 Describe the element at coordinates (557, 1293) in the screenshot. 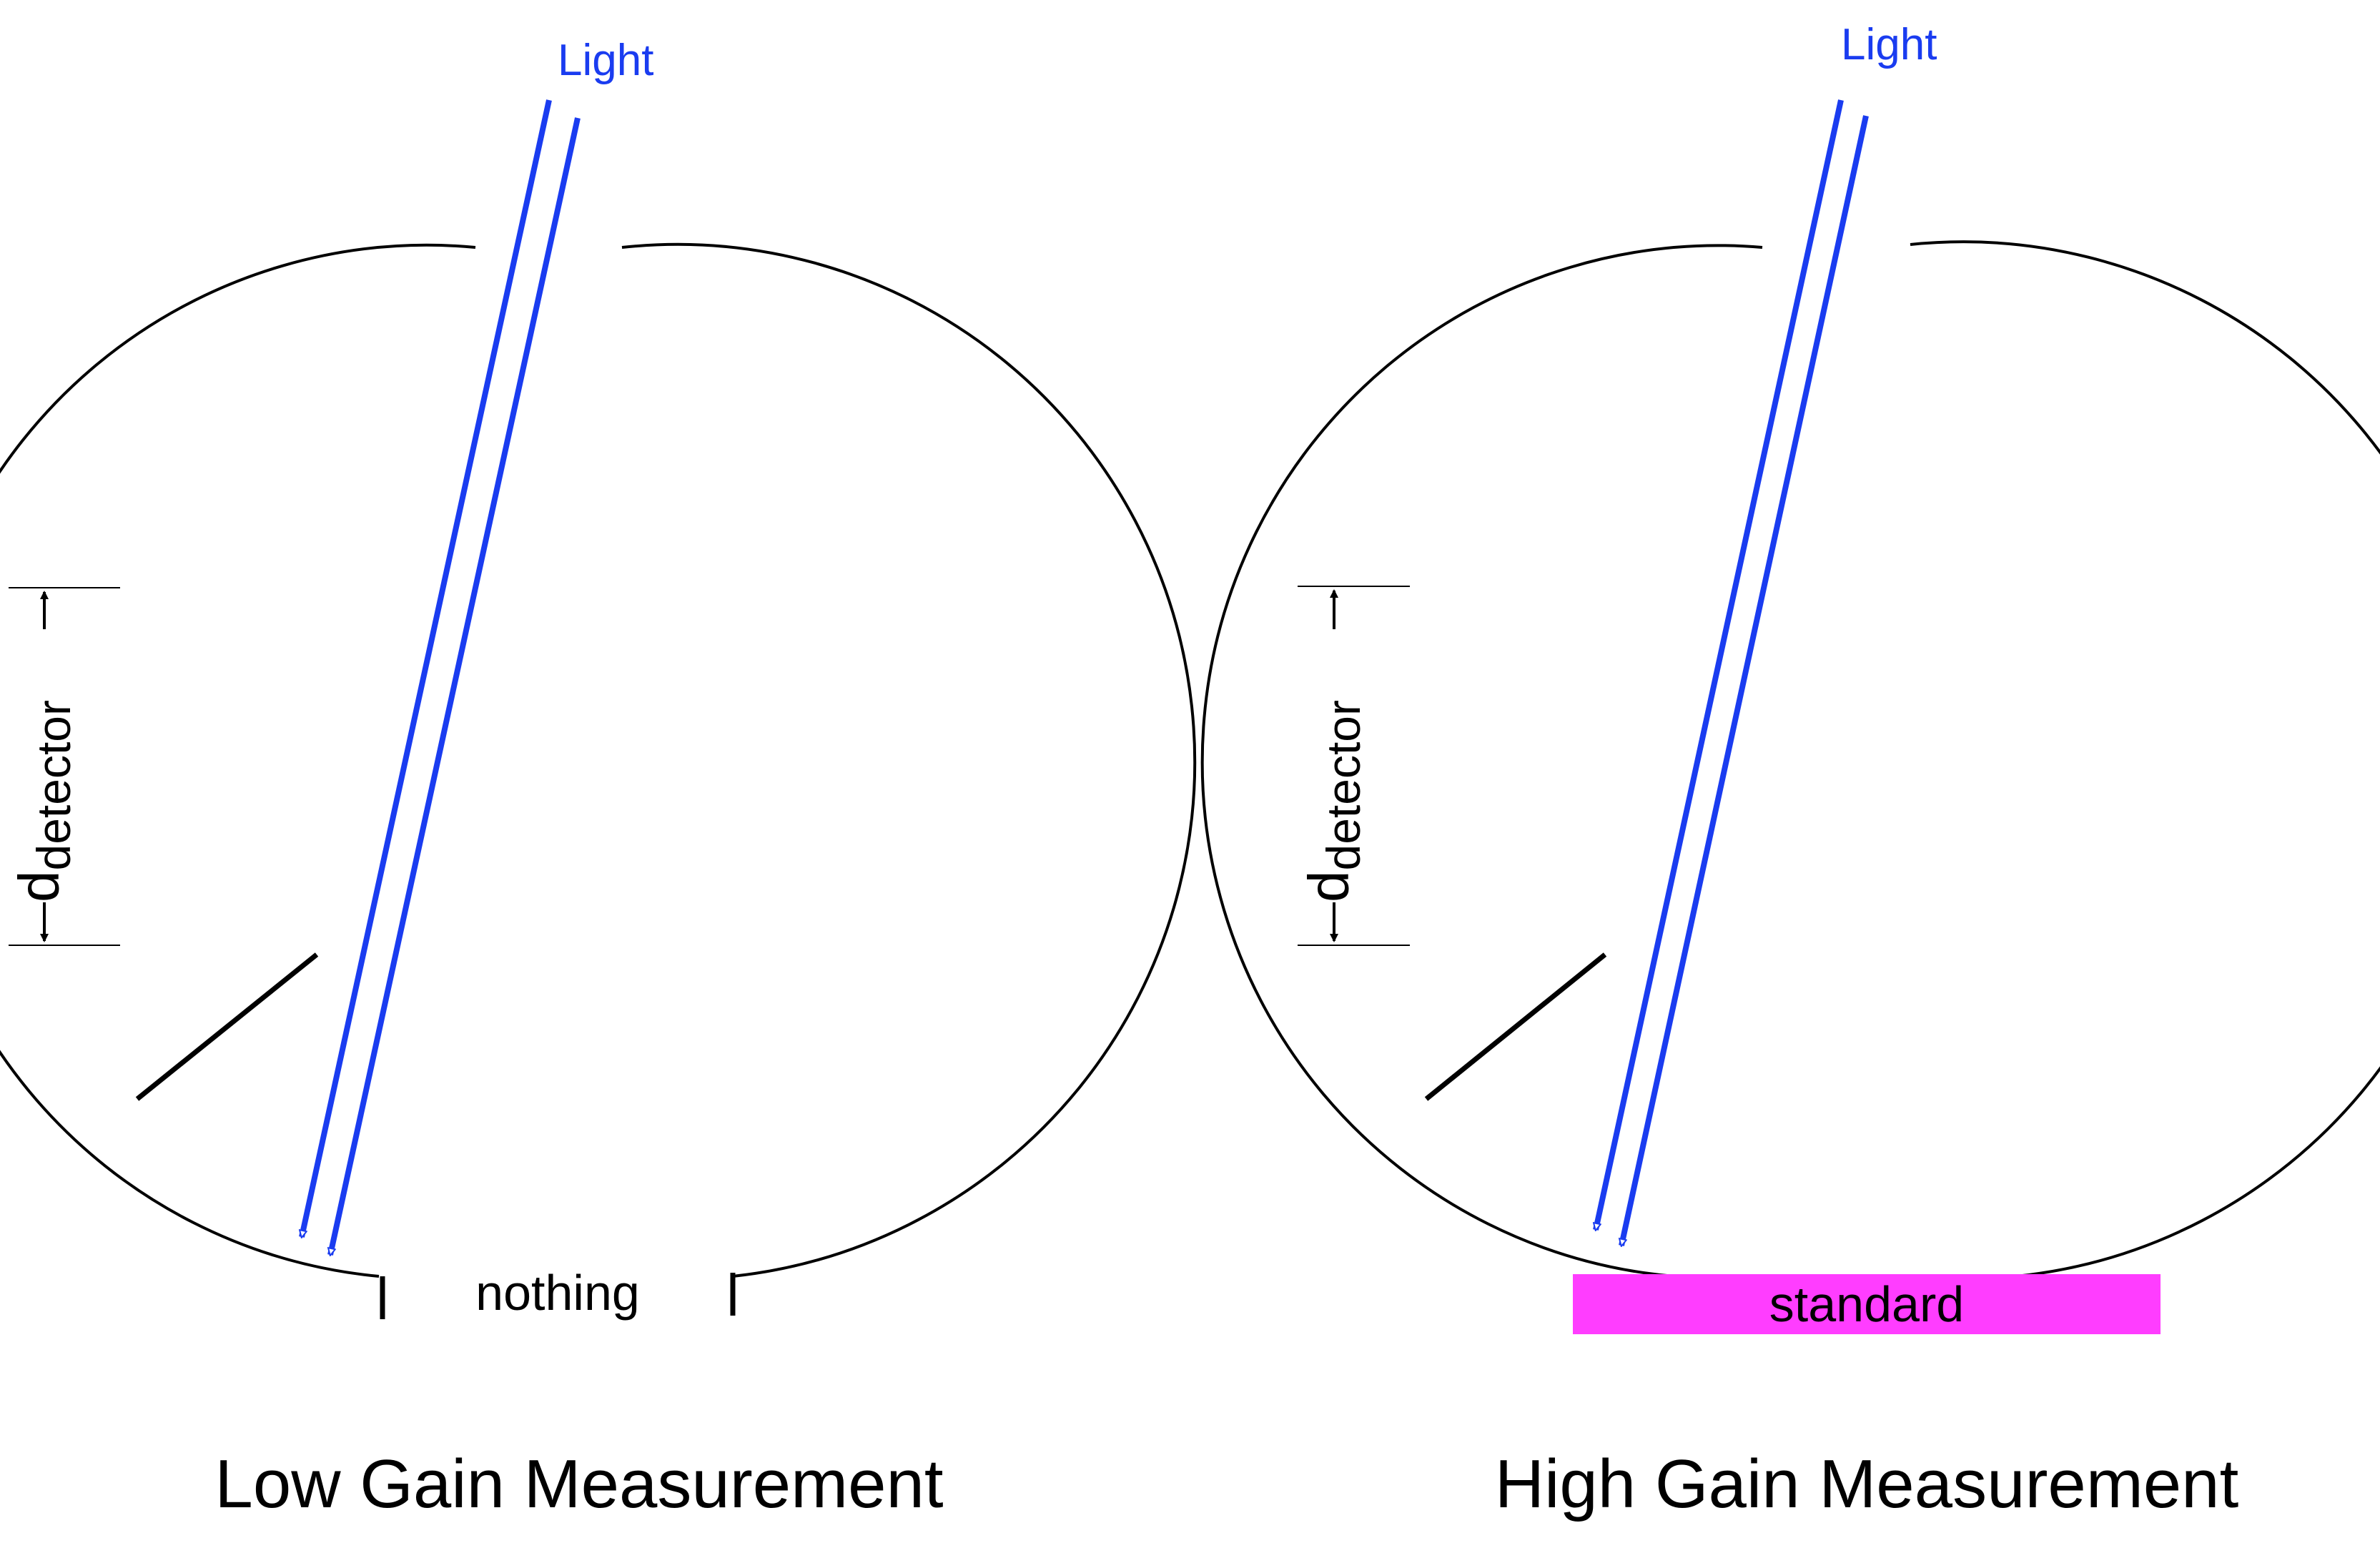

I see `port-label: nothing` at that location.